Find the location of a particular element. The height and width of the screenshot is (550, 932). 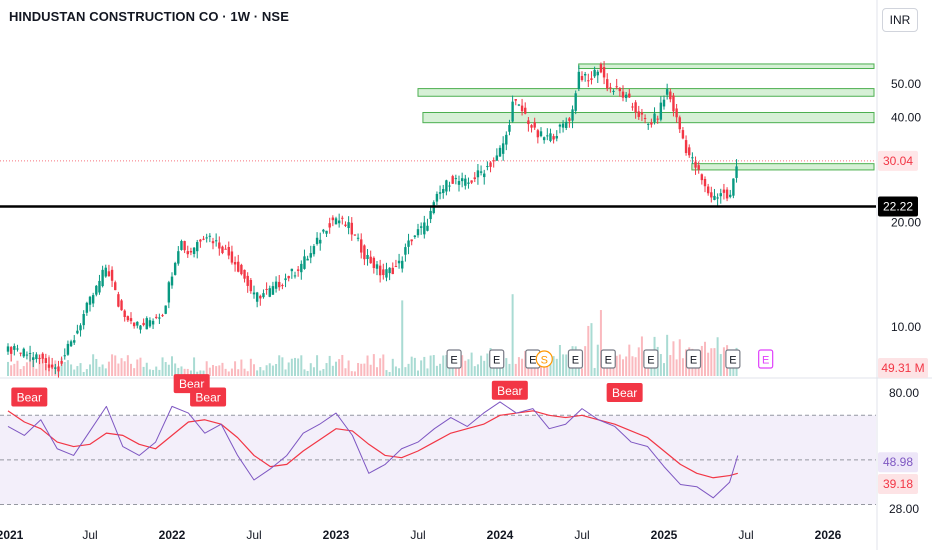

earnings-marker-label: E is located at coordinates (608, 361).